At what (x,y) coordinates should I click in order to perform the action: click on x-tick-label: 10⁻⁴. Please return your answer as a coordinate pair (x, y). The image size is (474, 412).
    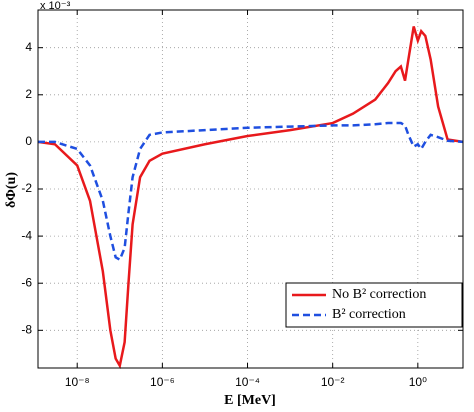
    Looking at the image, I should click on (247, 382).